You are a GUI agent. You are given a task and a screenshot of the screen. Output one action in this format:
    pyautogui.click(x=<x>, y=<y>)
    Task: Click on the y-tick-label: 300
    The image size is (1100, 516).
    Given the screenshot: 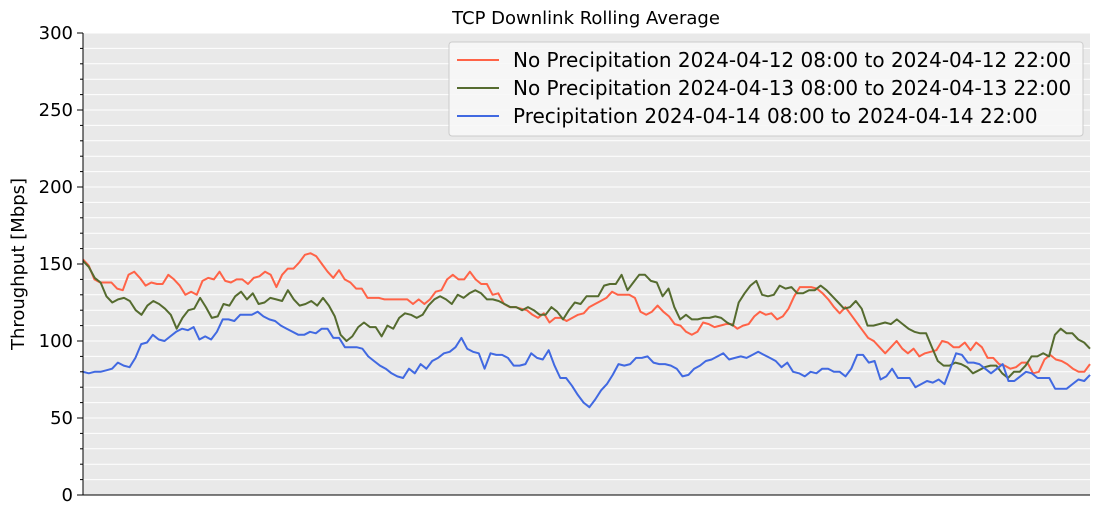 What is the action you would take?
    pyautogui.click(x=56, y=33)
    